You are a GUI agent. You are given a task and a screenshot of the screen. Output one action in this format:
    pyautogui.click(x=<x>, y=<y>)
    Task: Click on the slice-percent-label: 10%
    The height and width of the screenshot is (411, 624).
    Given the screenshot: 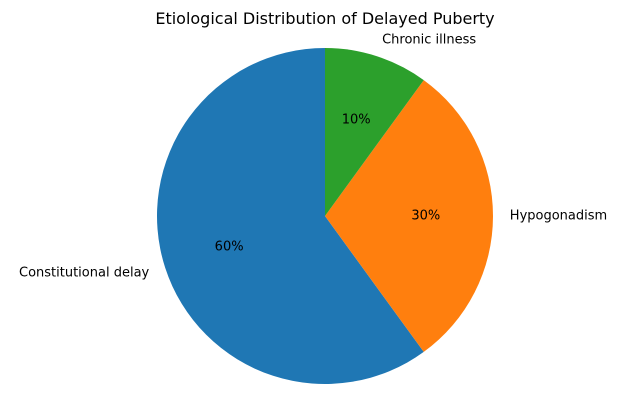 What is the action you would take?
    pyautogui.click(x=356, y=120)
    